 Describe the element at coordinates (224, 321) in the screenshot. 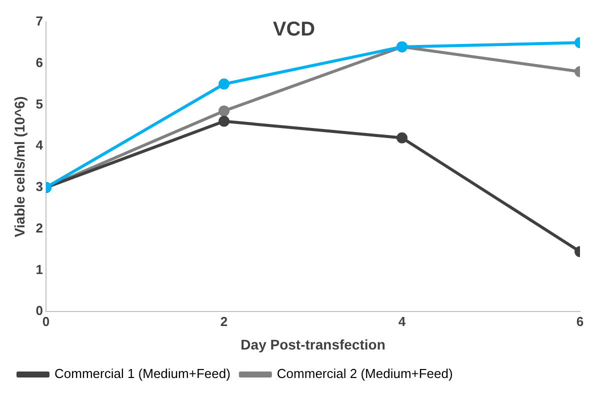

I see `x-tick-label: 2` at that location.